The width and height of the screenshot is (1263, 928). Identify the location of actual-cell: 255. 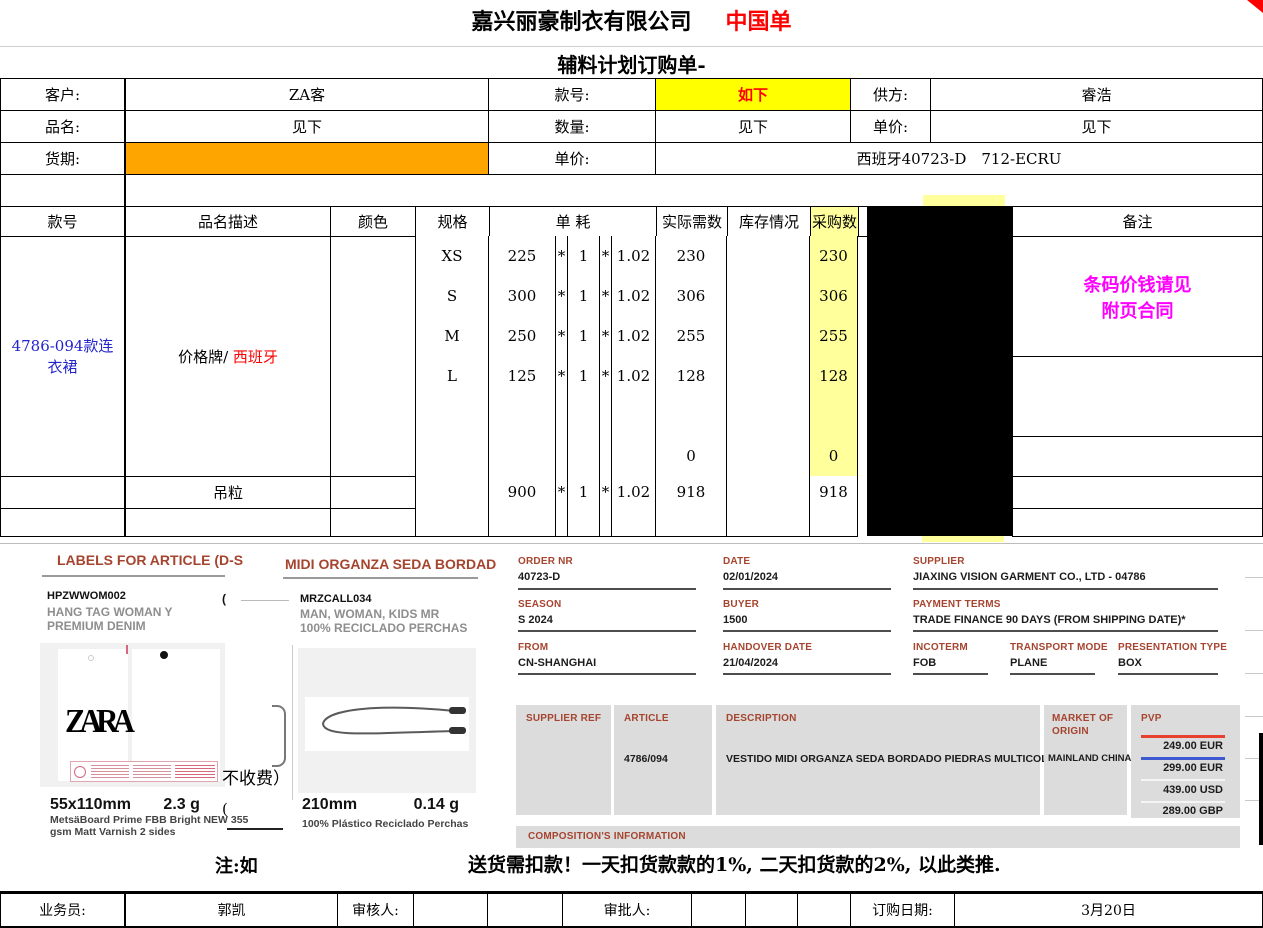
(691, 336).